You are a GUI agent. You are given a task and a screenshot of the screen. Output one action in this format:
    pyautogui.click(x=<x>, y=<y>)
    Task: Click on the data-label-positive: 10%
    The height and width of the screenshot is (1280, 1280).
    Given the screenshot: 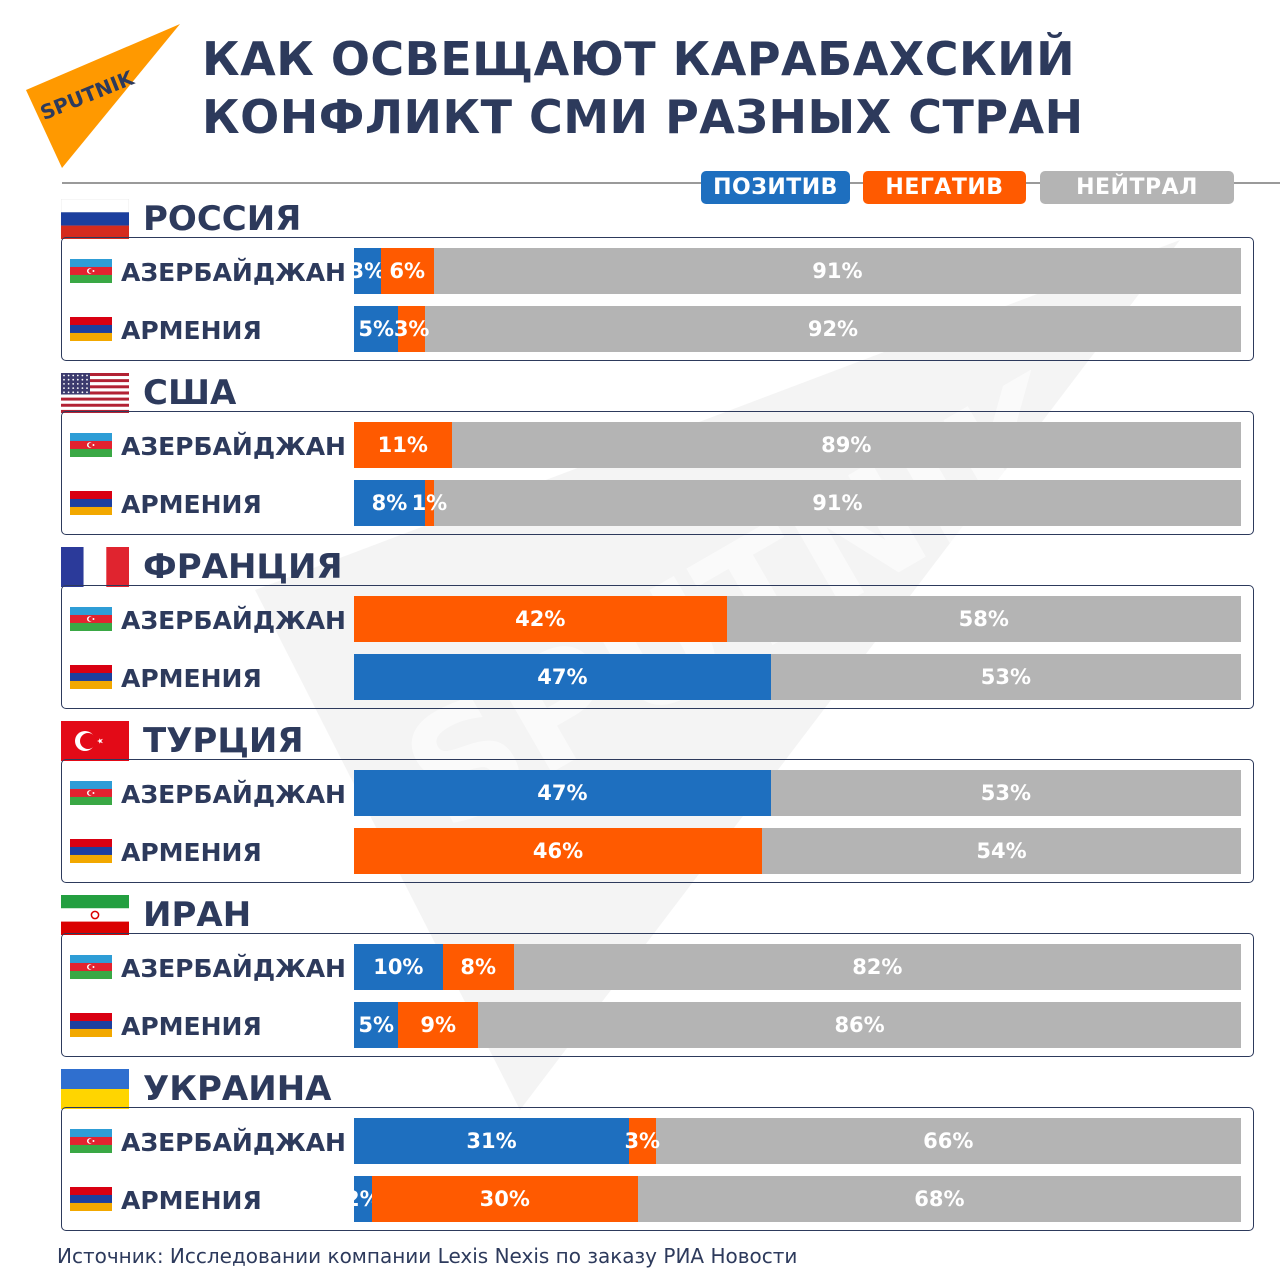 What is the action you would take?
    pyautogui.click(x=398, y=967)
    